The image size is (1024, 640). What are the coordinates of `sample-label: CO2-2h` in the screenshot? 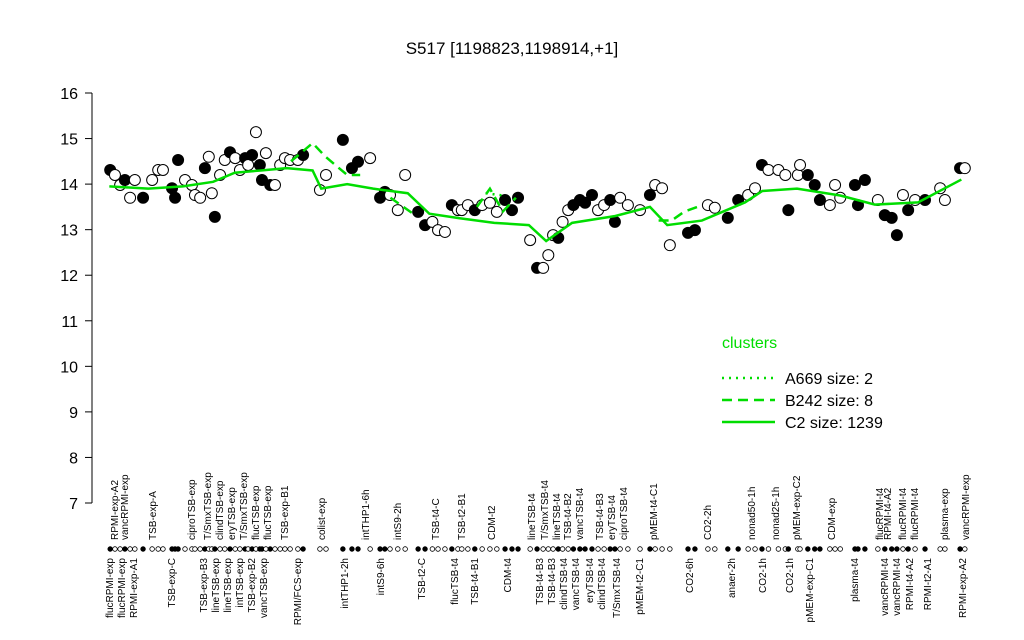 It's located at (708, 522).